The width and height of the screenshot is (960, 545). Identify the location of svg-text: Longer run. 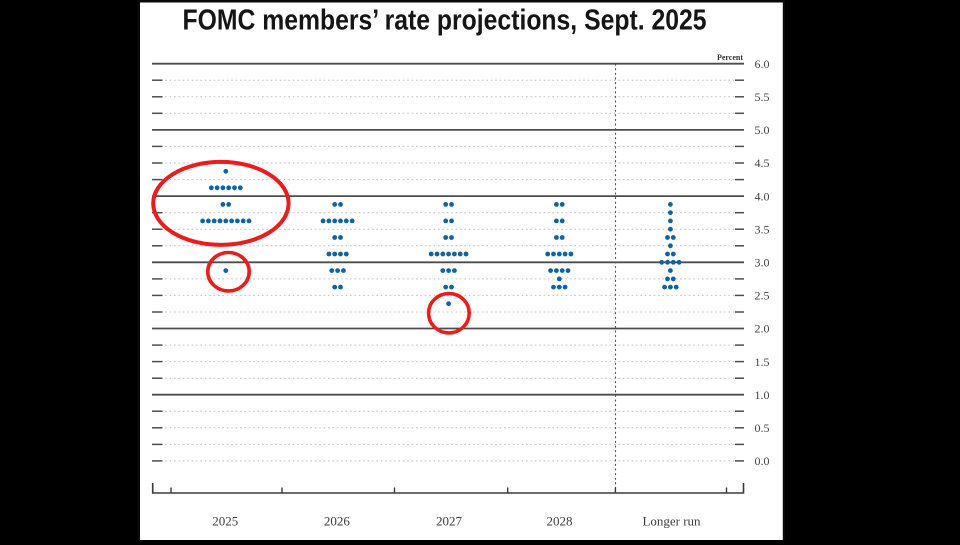
(671, 521).